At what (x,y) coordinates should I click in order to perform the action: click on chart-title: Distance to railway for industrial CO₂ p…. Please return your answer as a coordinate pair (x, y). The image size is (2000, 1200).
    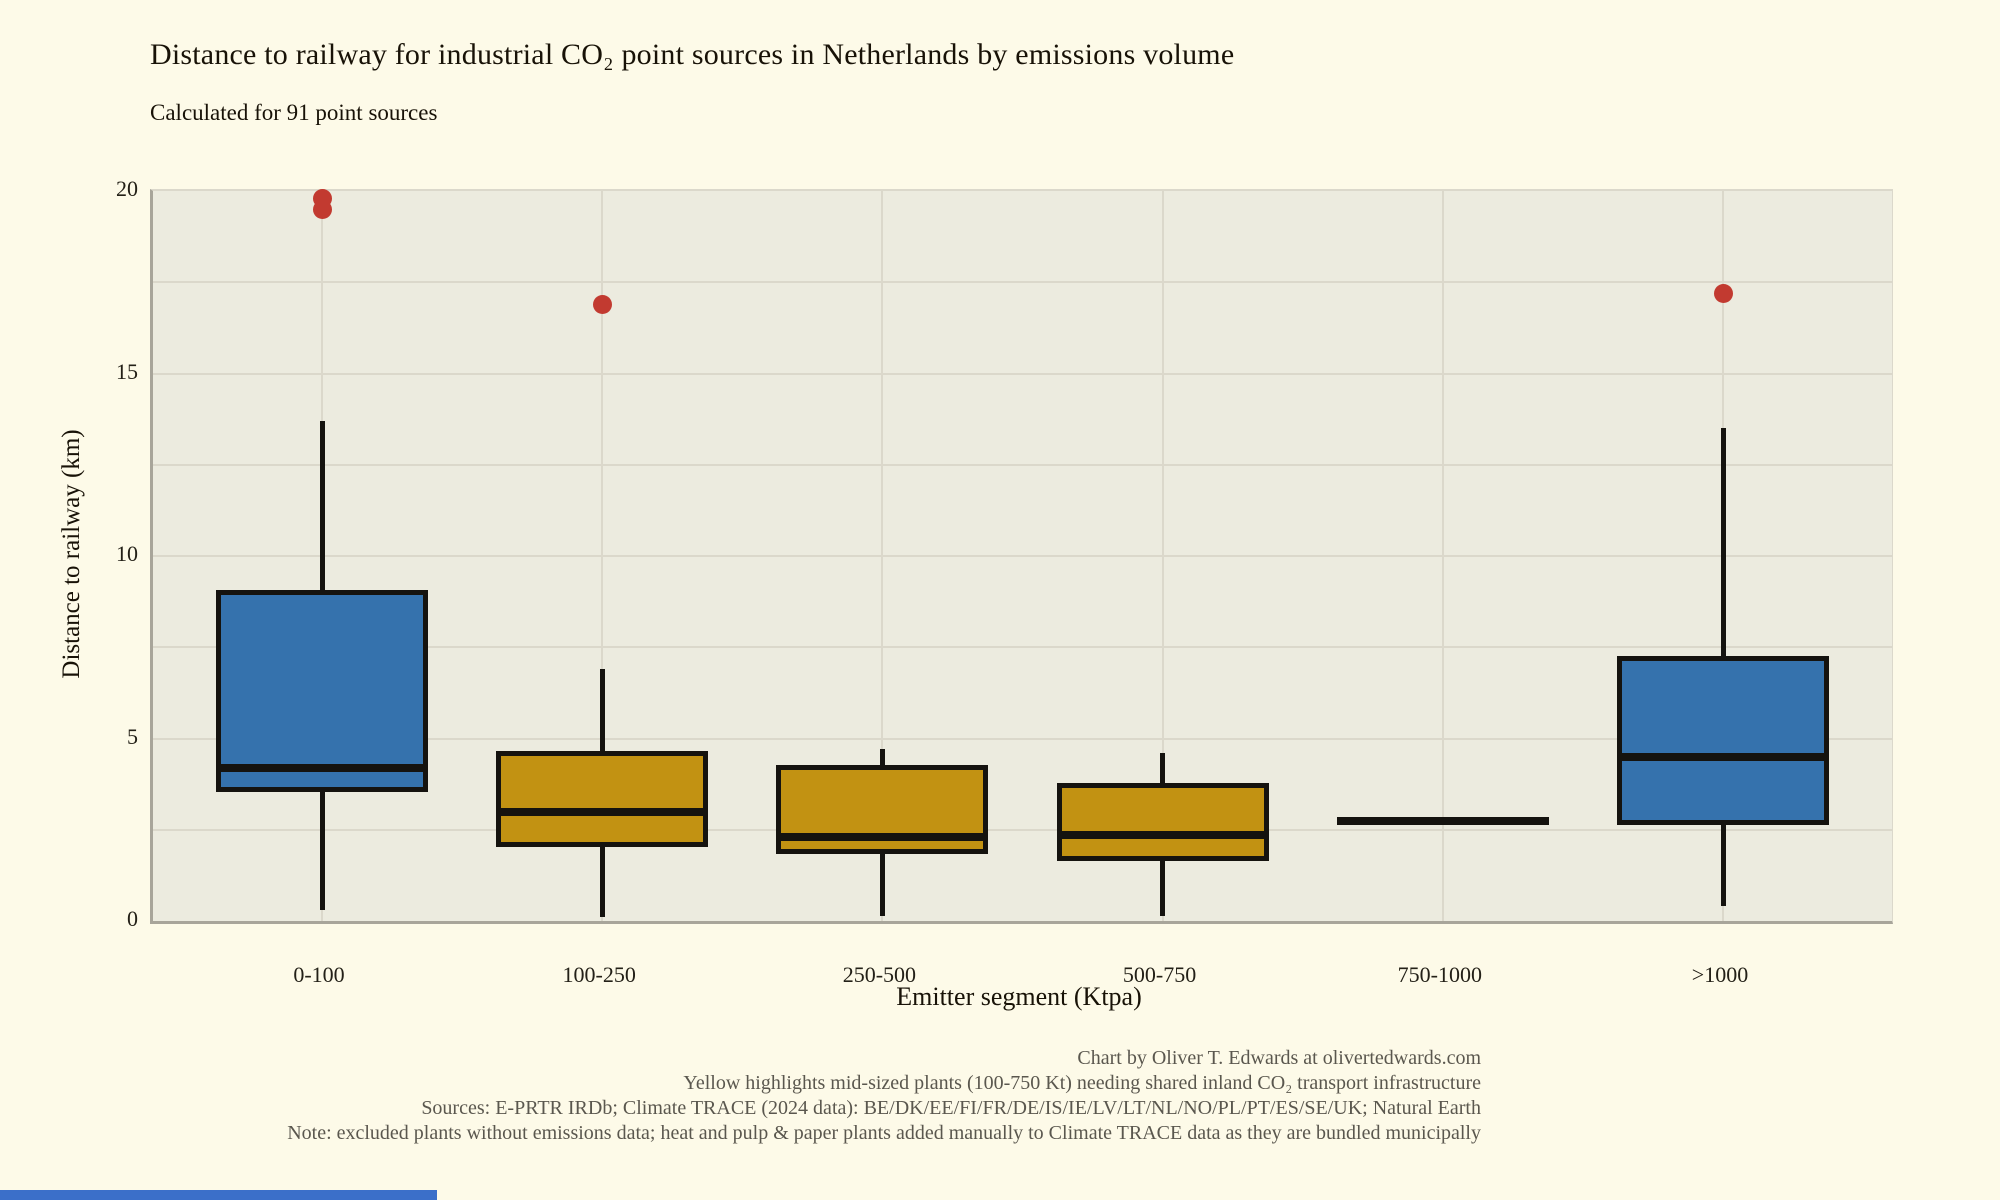
    Looking at the image, I should click on (692, 54).